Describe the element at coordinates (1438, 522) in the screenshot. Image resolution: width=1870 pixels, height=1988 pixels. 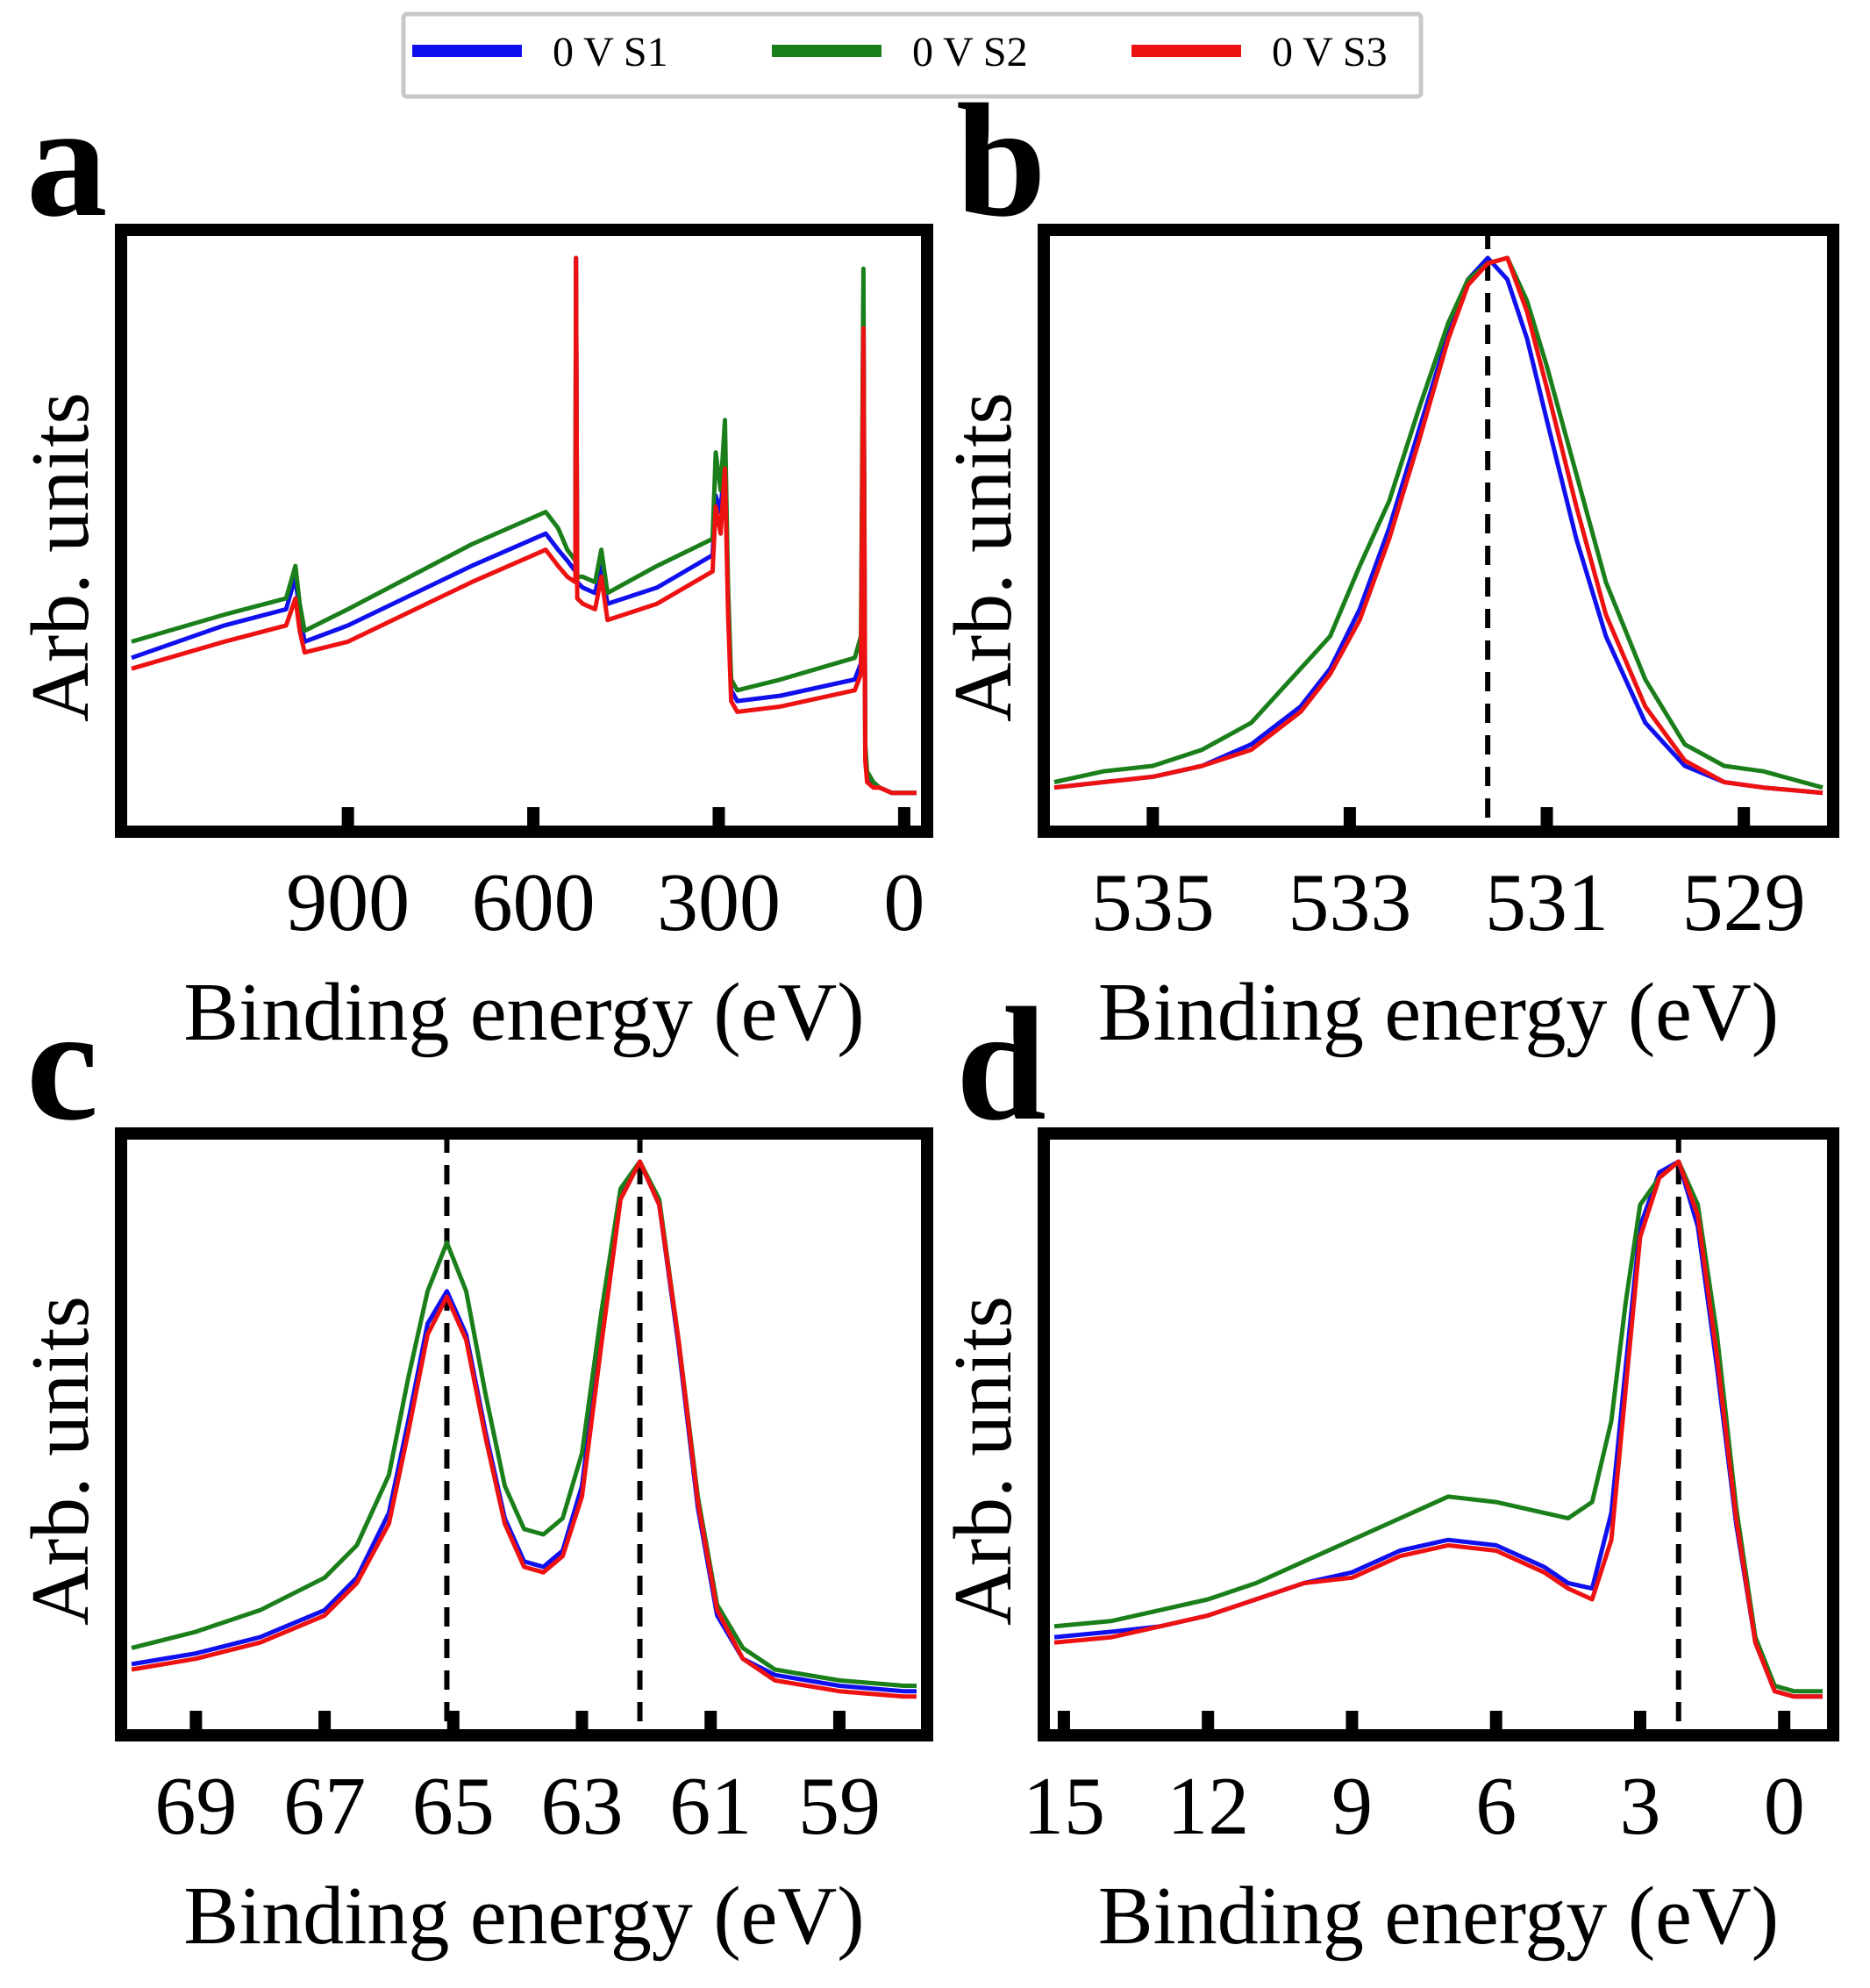
I see `series-b-s2` at that location.